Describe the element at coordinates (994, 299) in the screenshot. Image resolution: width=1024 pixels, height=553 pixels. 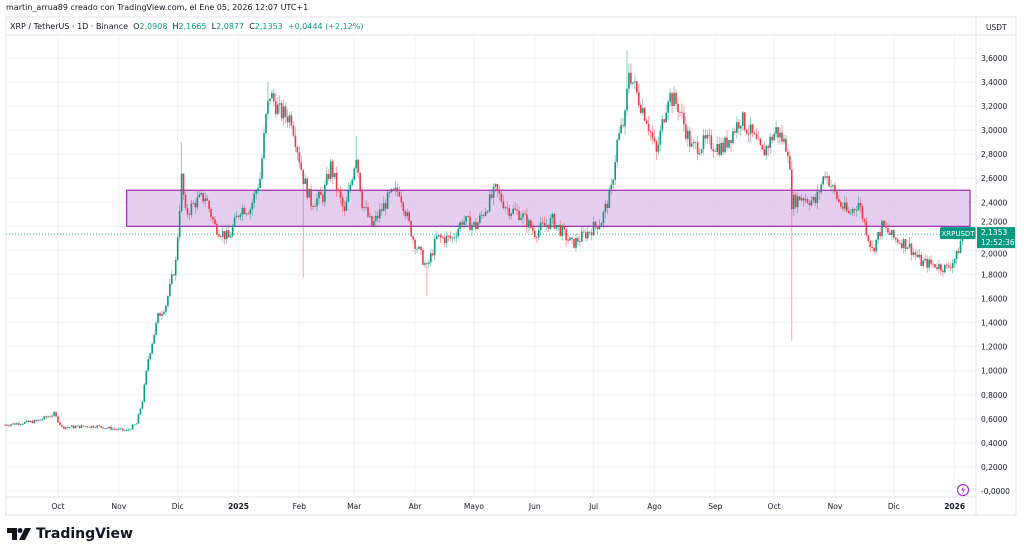
I see `y-tick-label: 1,6000` at that location.